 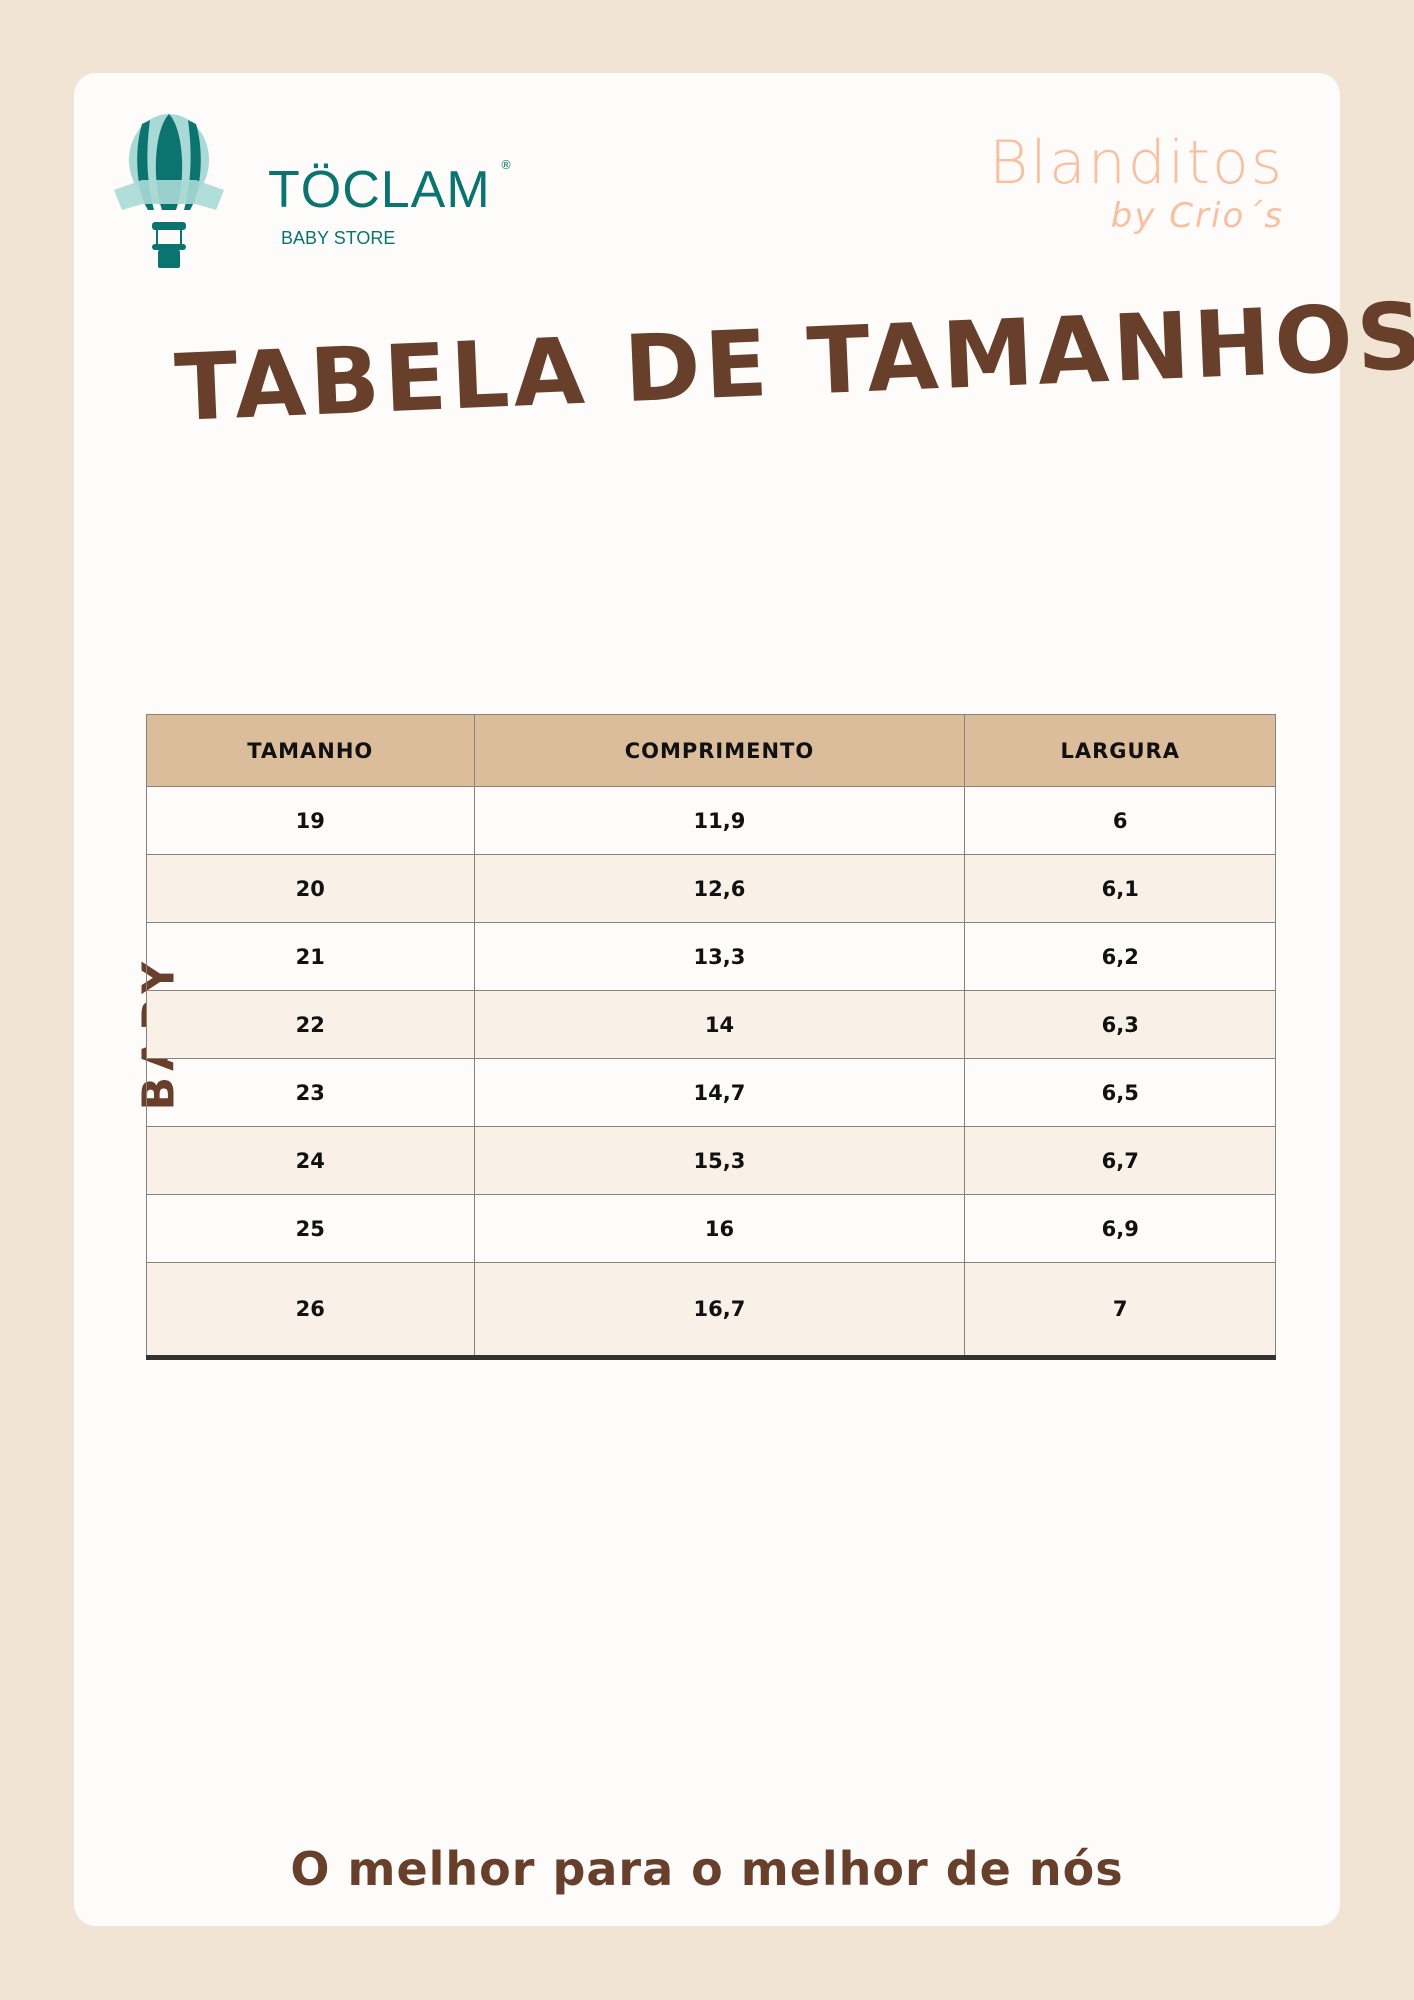 What do you see at coordinates (379, 190) in the screenshot?
I see `toclam-brand: TÖCLAM` at bounding box center [379, 190].